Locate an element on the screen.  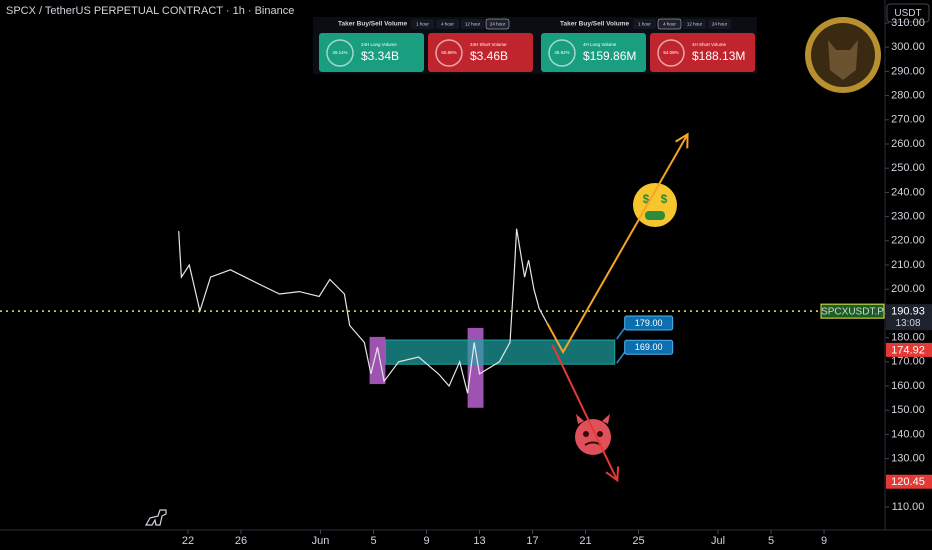
gauge-percent: 50.86% is located at coordinates (448, 52).